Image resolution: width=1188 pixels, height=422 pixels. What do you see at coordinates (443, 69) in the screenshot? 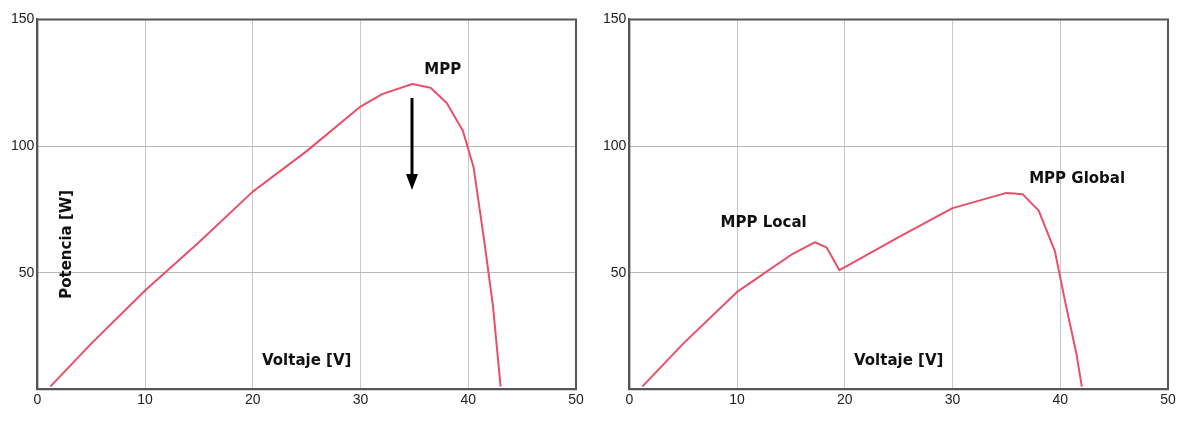
I see `annotation: MPP` at bounding box center [443, 69].